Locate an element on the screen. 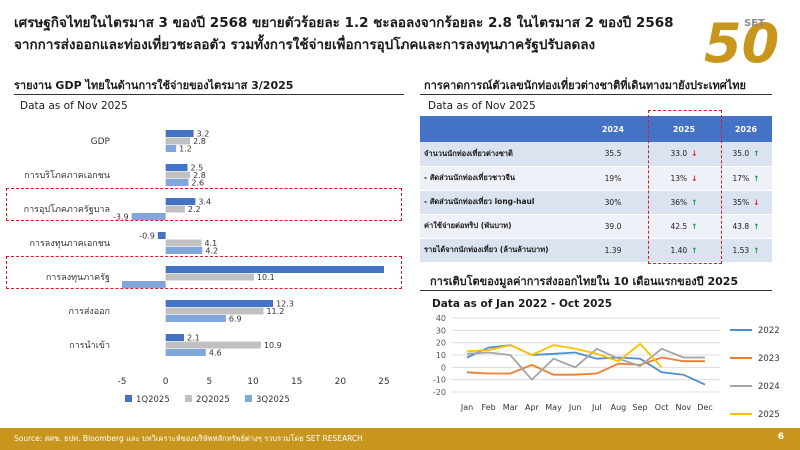 Image resolution: width=800 pixels, height=450 pixels. cell-2026: 35.0 ↑ is located at coordinates (746, 154).